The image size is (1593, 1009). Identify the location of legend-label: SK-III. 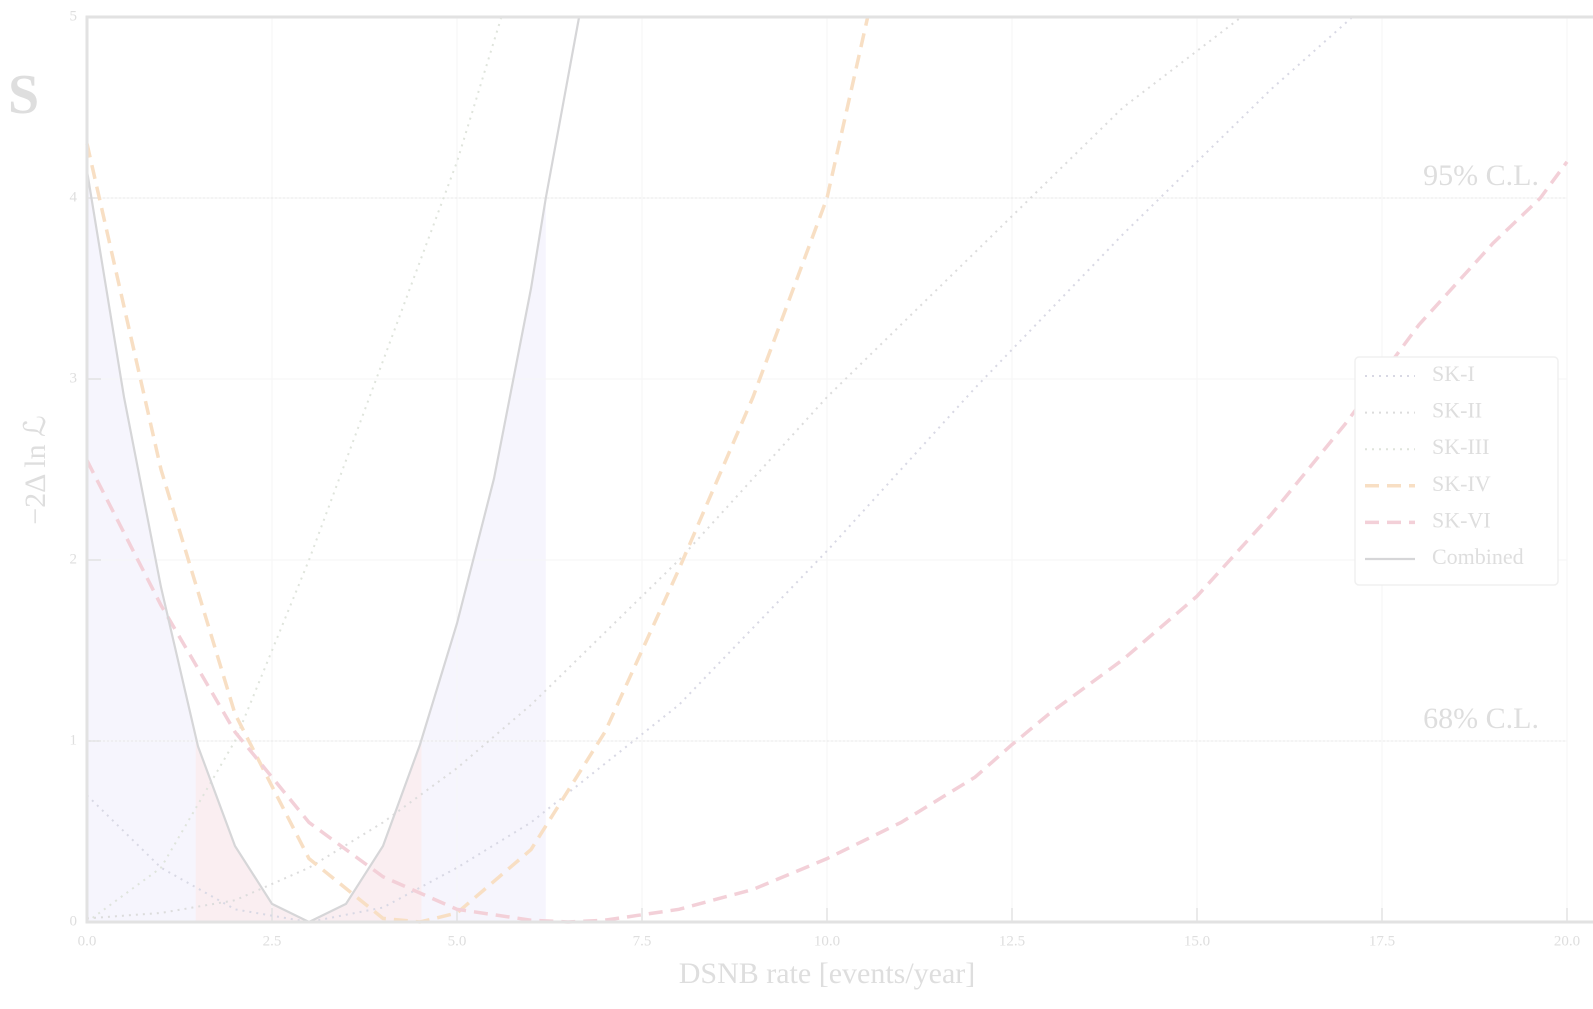
(1460, 446).